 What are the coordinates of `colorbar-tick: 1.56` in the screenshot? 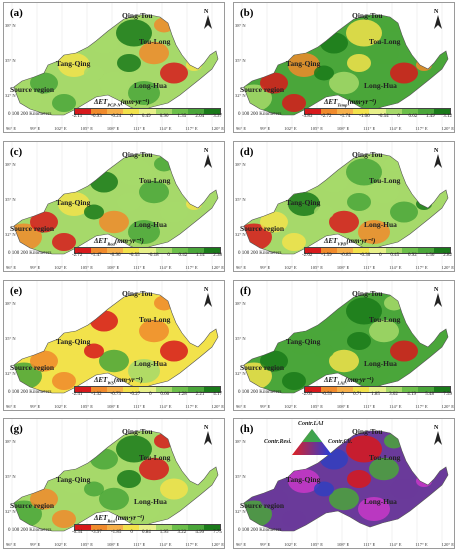 It's located at (430, 255).